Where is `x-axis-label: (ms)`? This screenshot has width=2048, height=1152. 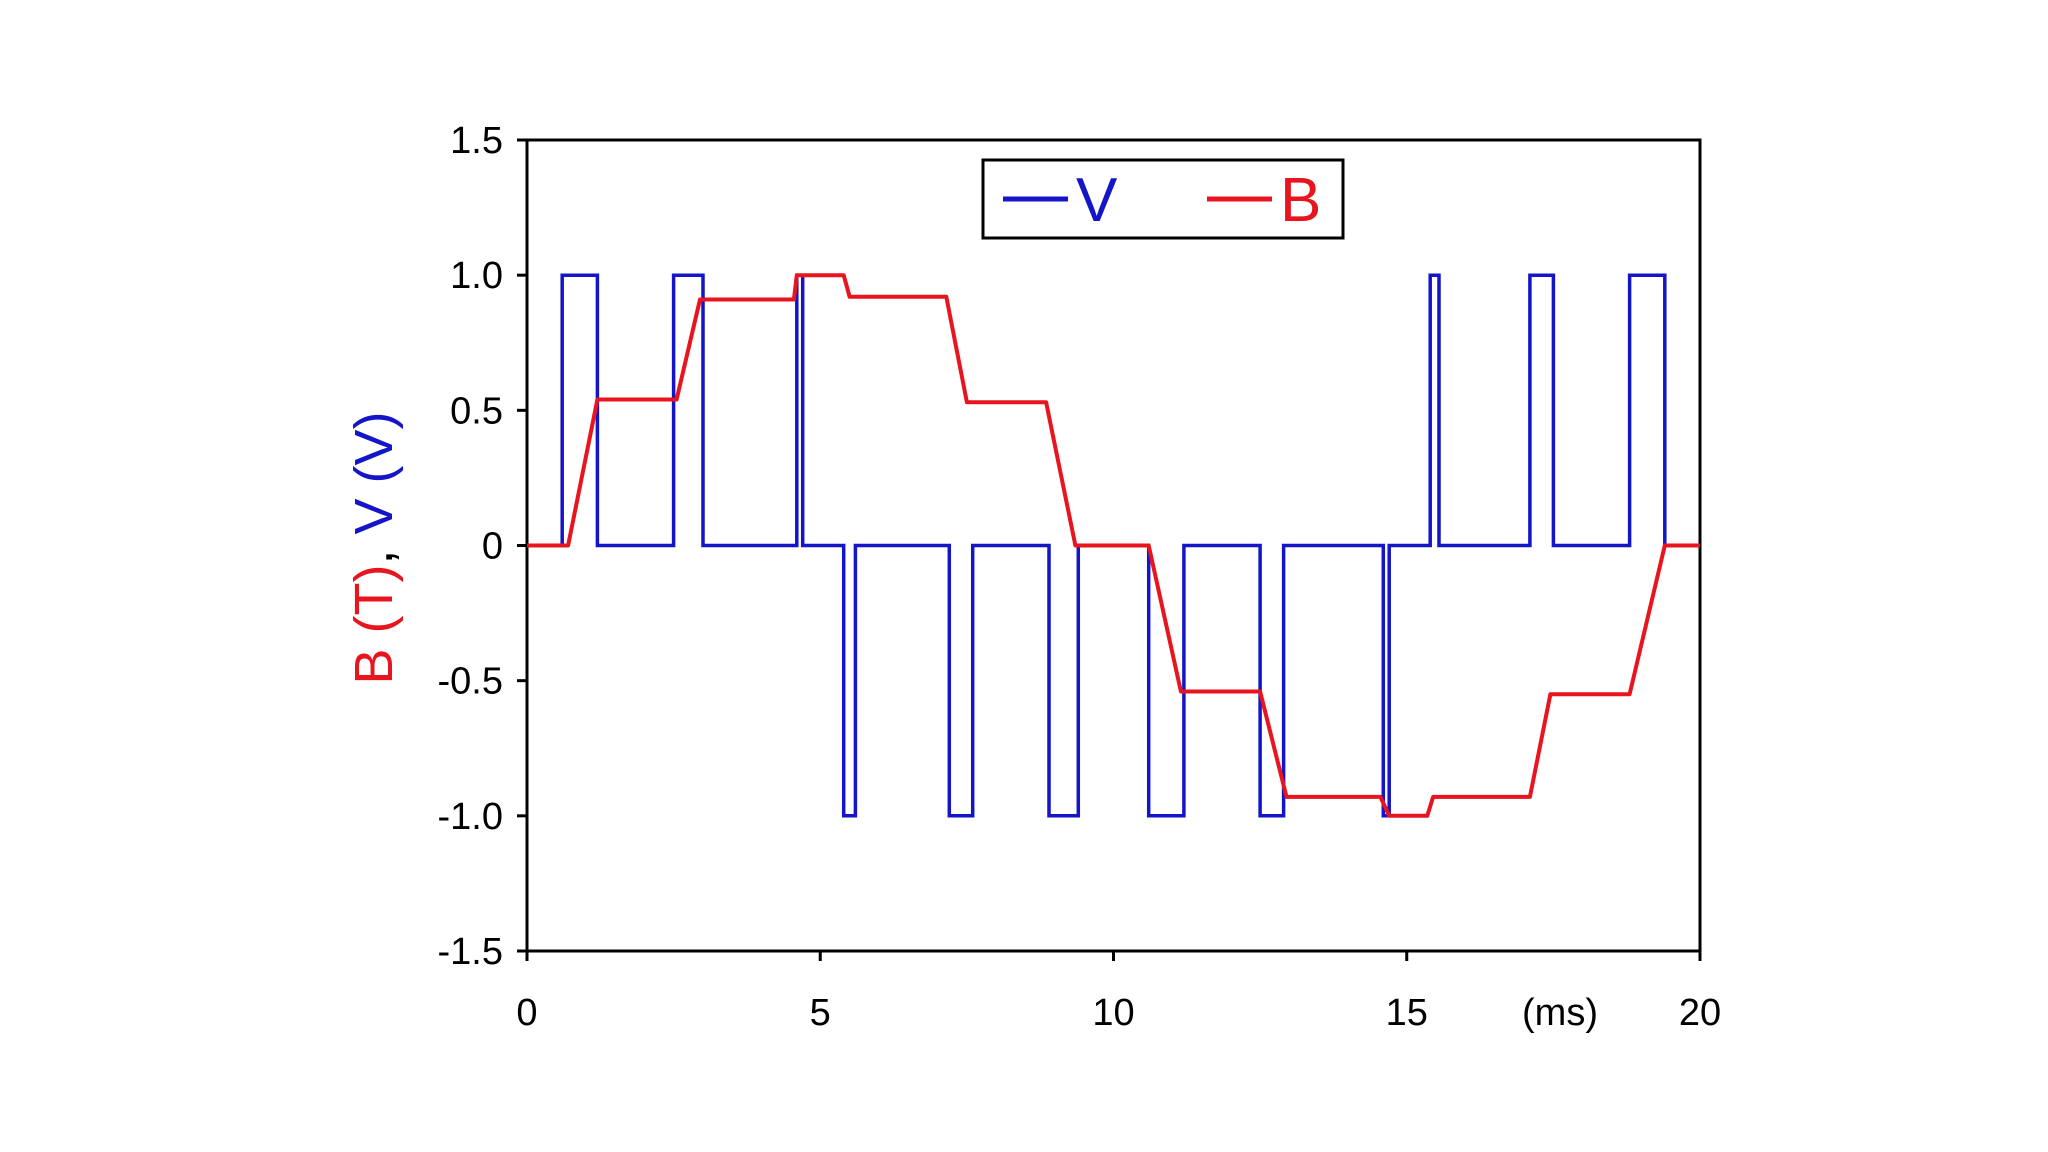
x-axis-label: (ms) is located at coordinates (1560, 1013).